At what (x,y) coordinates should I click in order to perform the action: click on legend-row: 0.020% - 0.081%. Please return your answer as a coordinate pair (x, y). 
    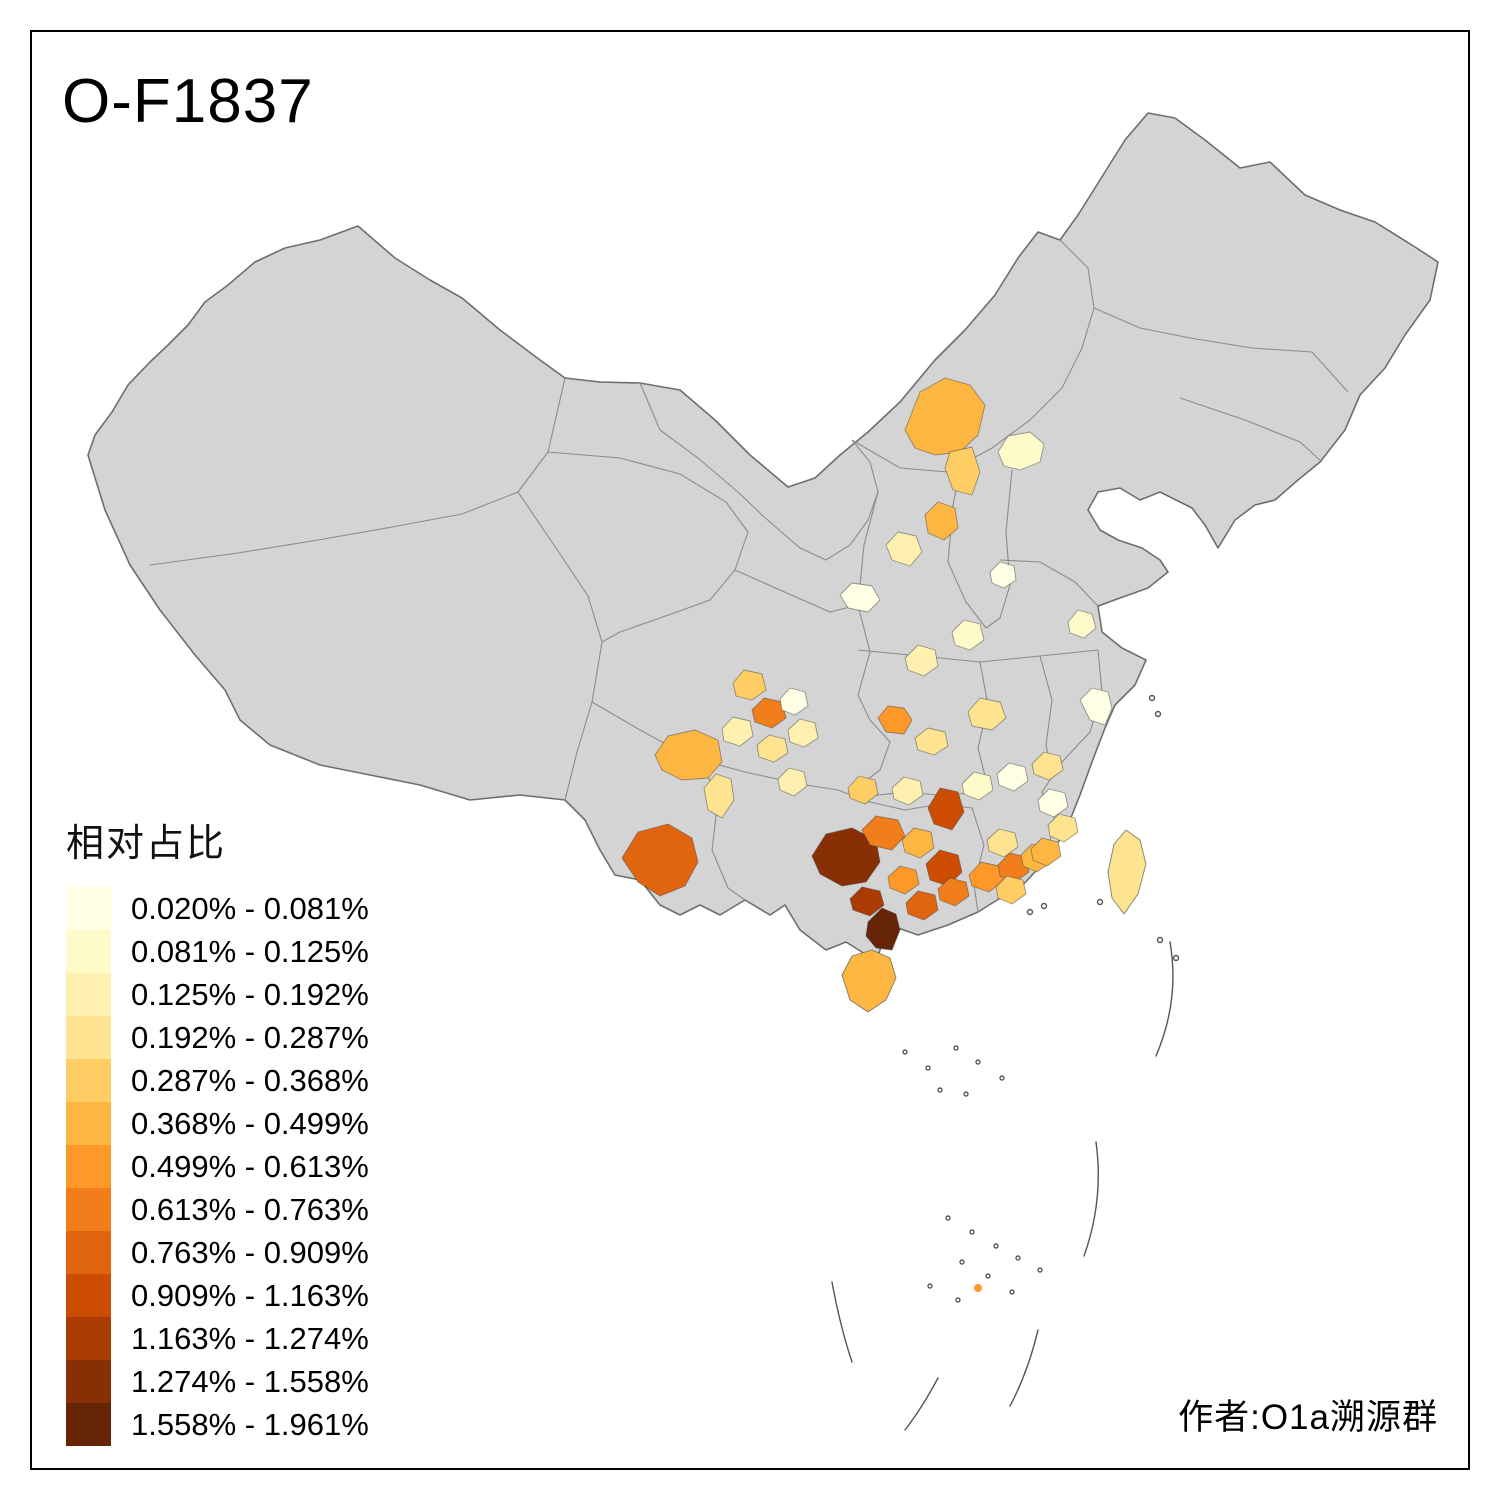
    Looking at the image, I should click on (217, 908).